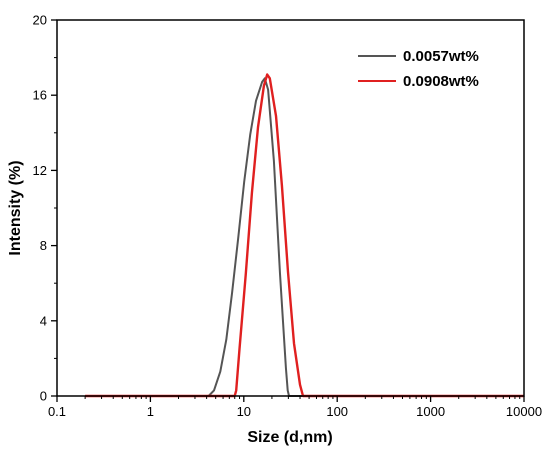  What do you see at coordinates (40, 170) in the screenshot?
I see `y-tick-label: 12` at bounding box center [40, 170].